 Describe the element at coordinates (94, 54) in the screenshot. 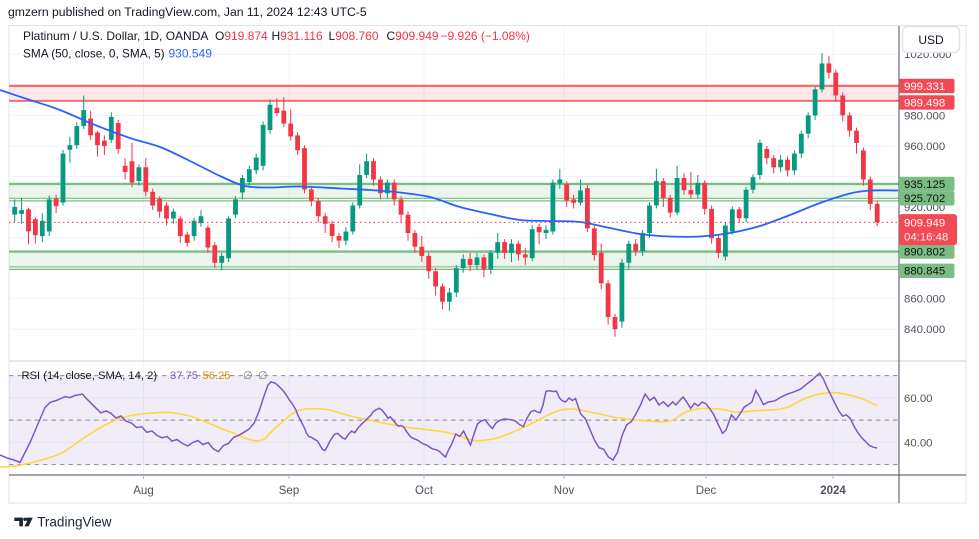

I see `svg-text: SMA (50, close, 0, SMA, 5)` at that location.